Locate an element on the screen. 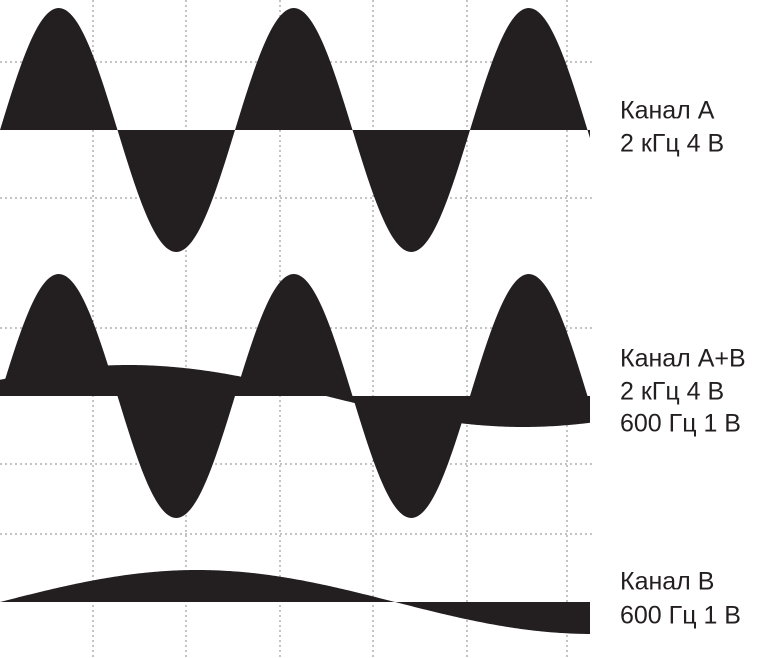 The width and height of the screenshot is (766, 658). channel-label: Канал A is located at coordinates (667, 111).